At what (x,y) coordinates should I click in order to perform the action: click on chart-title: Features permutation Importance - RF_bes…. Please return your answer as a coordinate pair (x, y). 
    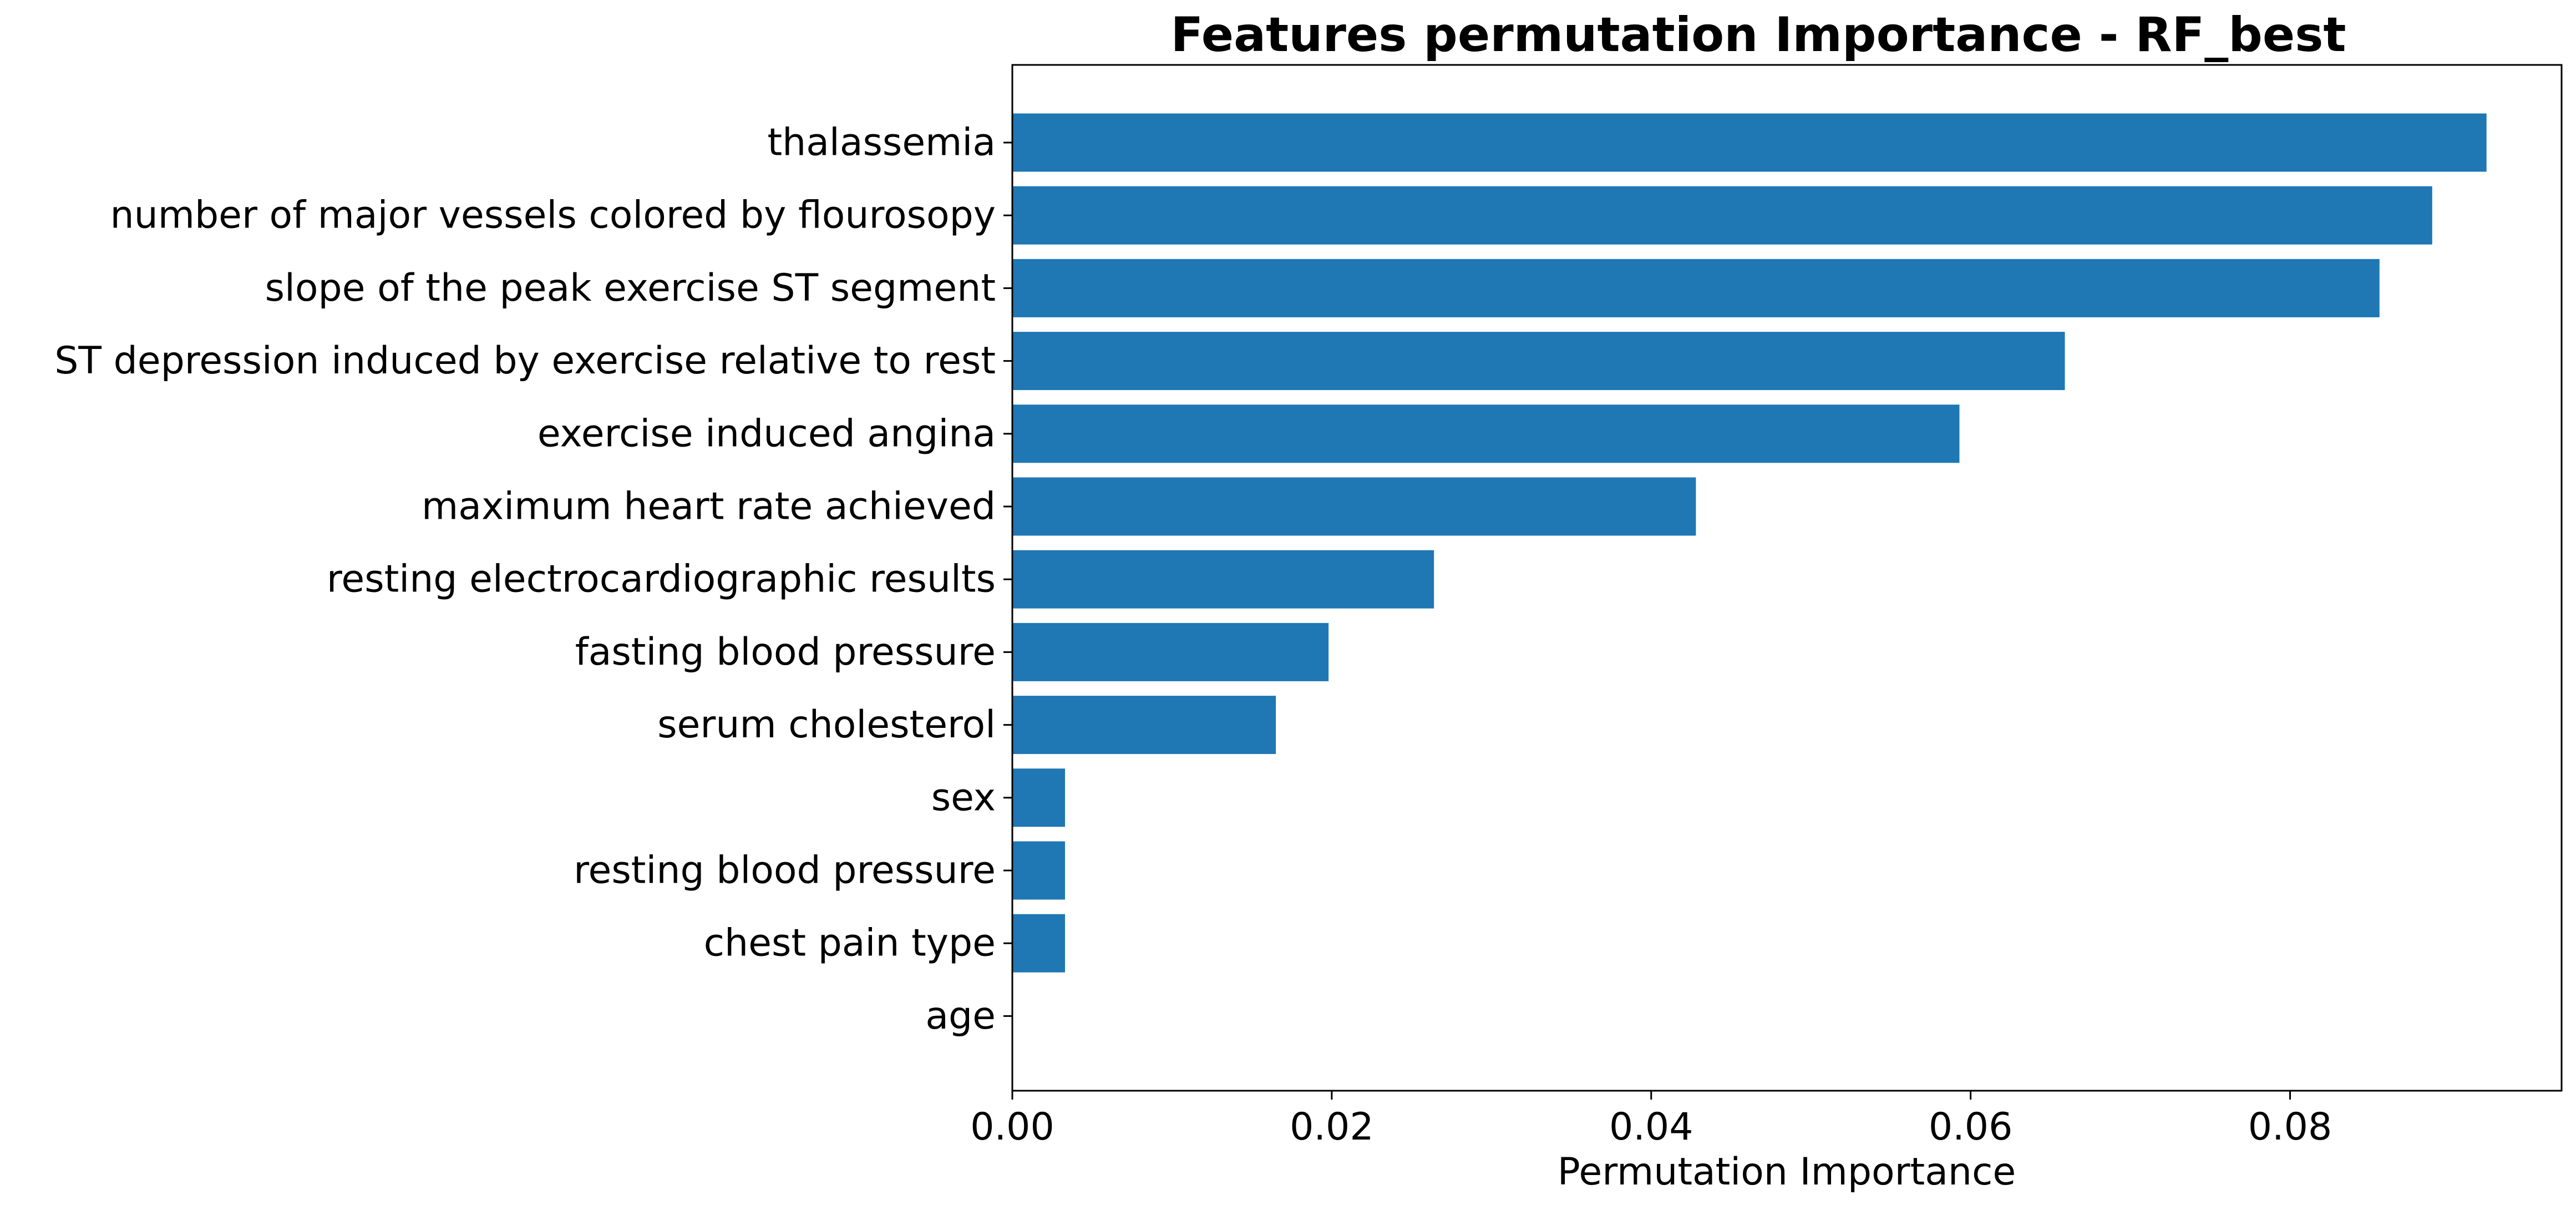
    Looking at the image, I should click on (1758, 35).